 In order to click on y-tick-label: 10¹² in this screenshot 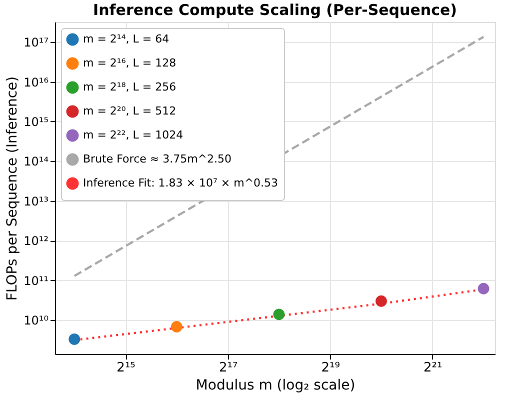, I will do `click(36, 241)`.